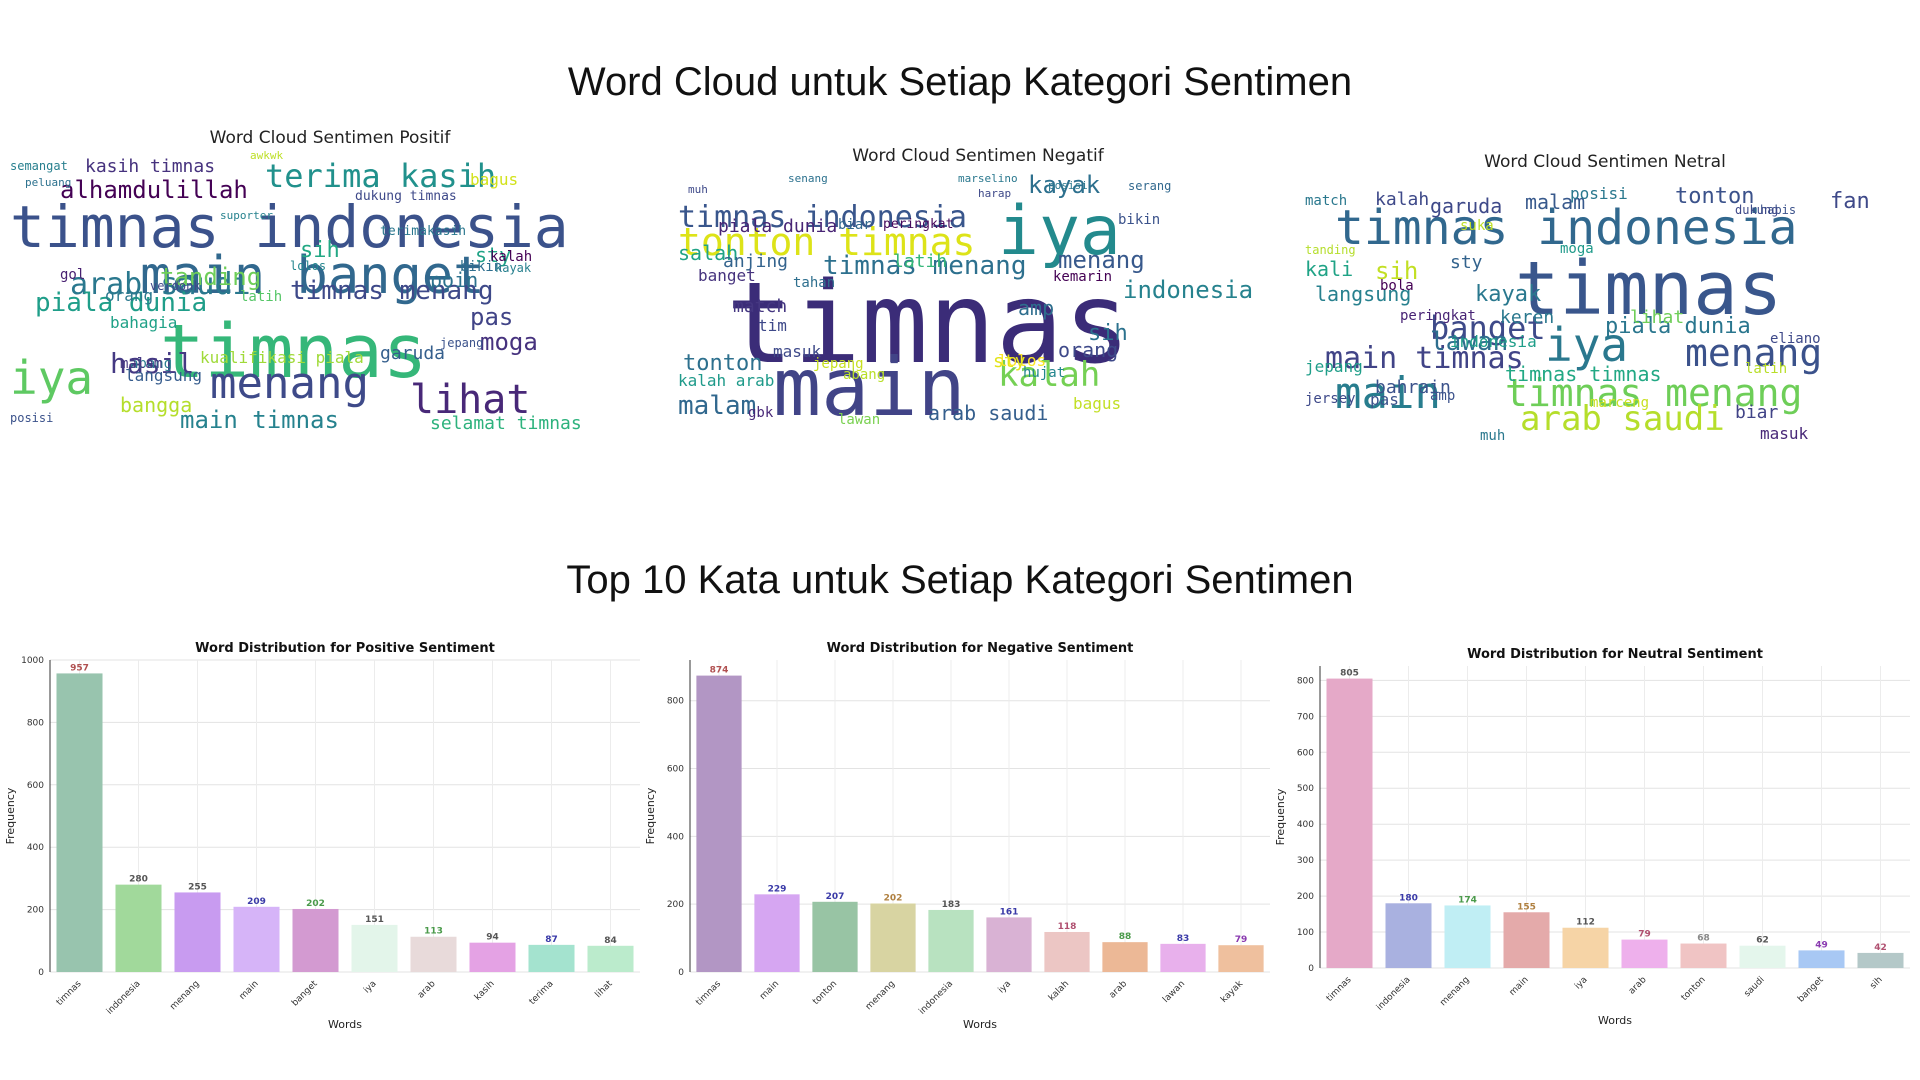  Describe the element at coordinates (1036, 308) in the screenshot. I see `wordcloud-word: amp` at that location.